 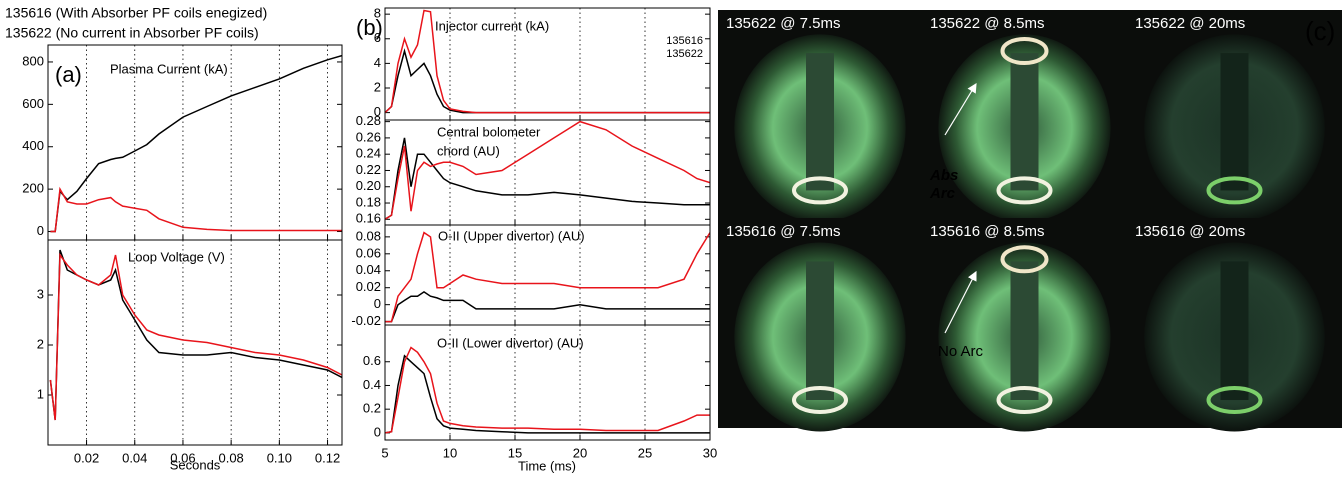 What do you see at coordinates (327, 457) in the screenshot?
I see `x-tick-label: 0.12` at bounding box center [327, 457].